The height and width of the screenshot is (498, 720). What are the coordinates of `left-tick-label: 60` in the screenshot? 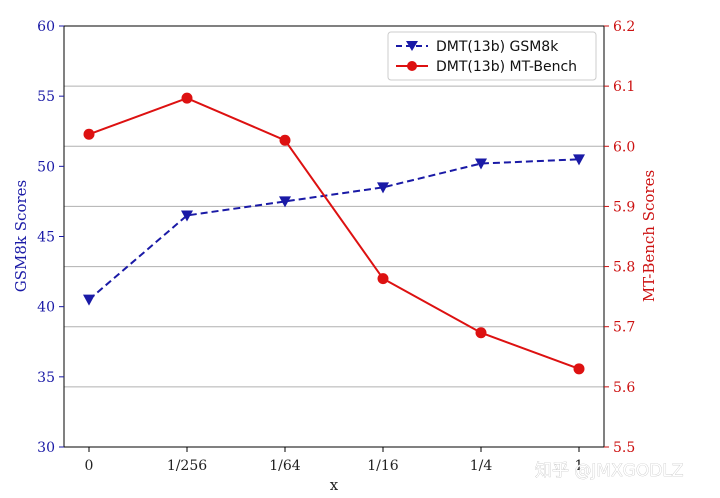 It's located at (46, 27).